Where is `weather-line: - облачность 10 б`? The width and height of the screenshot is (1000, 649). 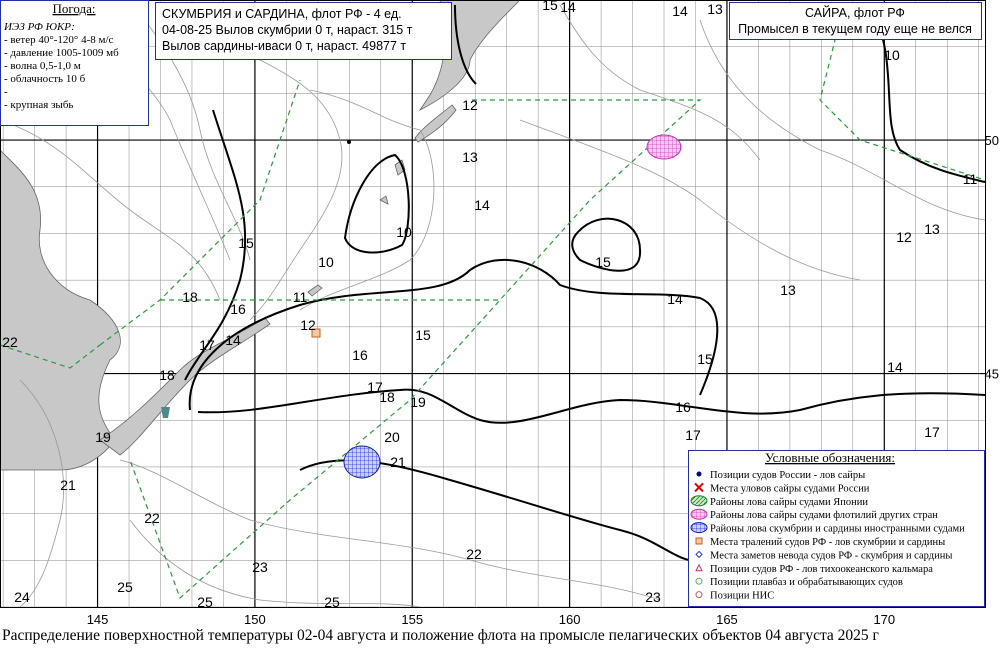 weather-line: - облачность 10 б is located at coordinates (45, 79).